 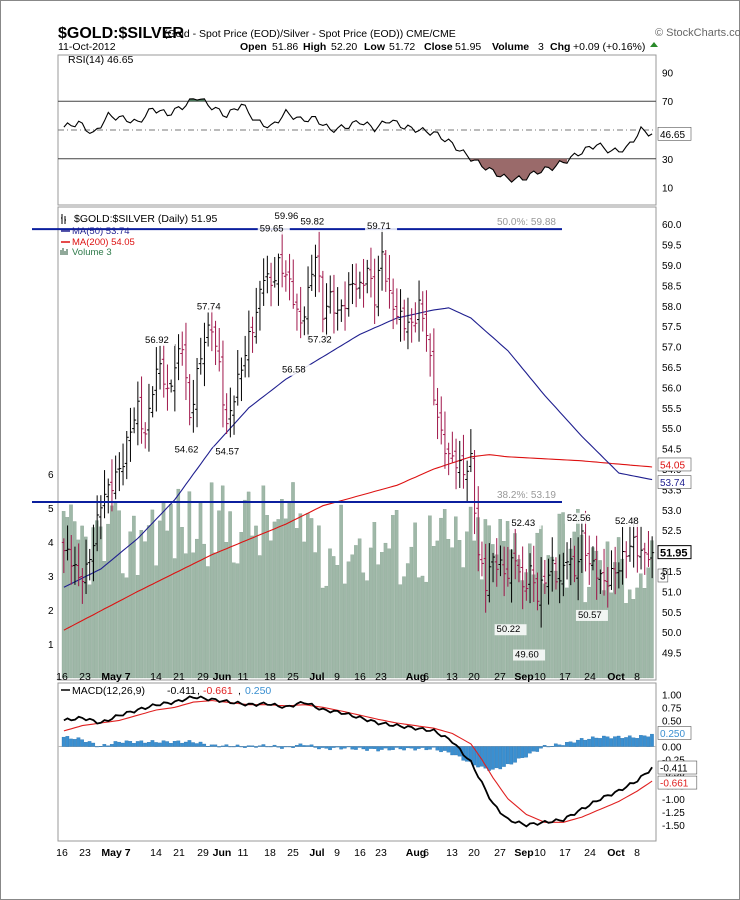 I want to click on volume-value: 3, so click(x=541, y=47).